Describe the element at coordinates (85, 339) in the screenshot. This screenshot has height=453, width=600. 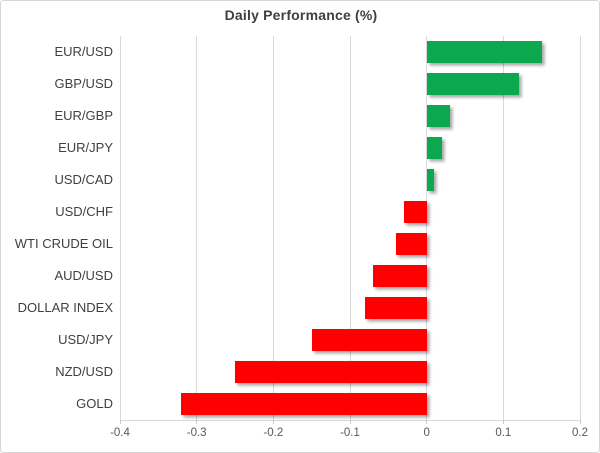
I see `category-label-usd-jpy: USD/JPY` at that location.